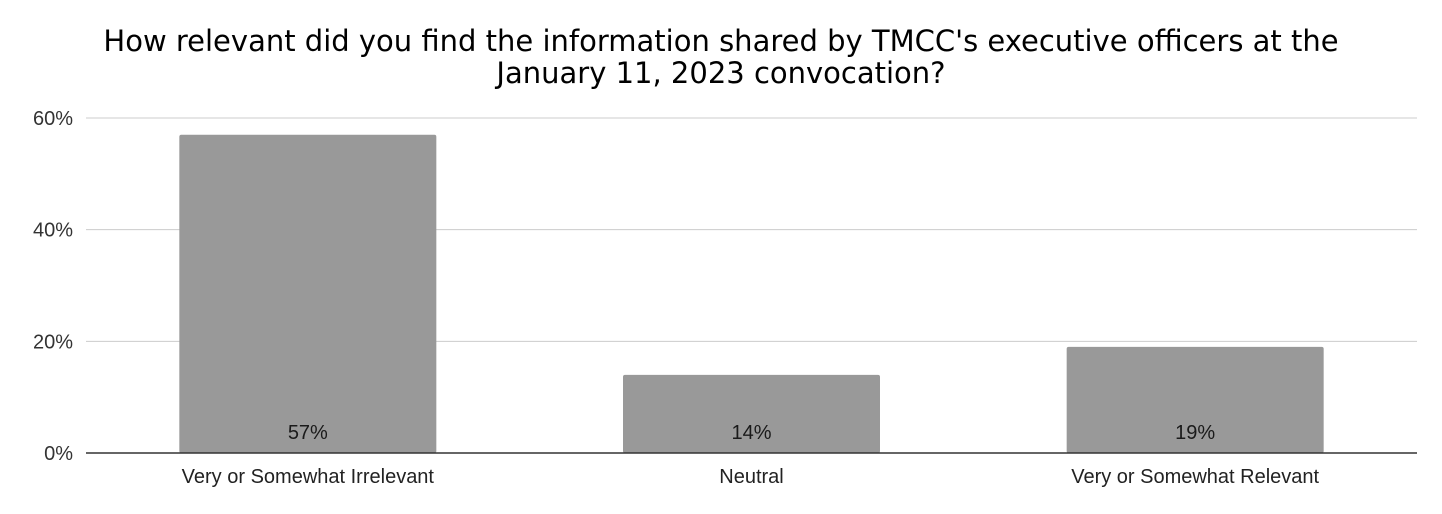 The image size is (1442, 514). What do you see at coordinates (53, 286) in the screenshot?
I see `y-axis-tick-labels: 0% 20% 40% 60%` at bounding box center [53, 286].